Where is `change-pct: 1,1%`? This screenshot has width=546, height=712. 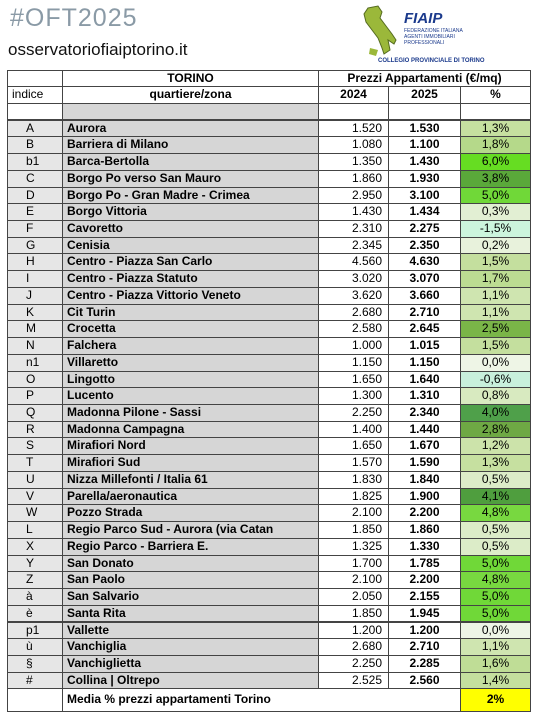 change-pct: 1,1% is located at coordinates (495, 312).